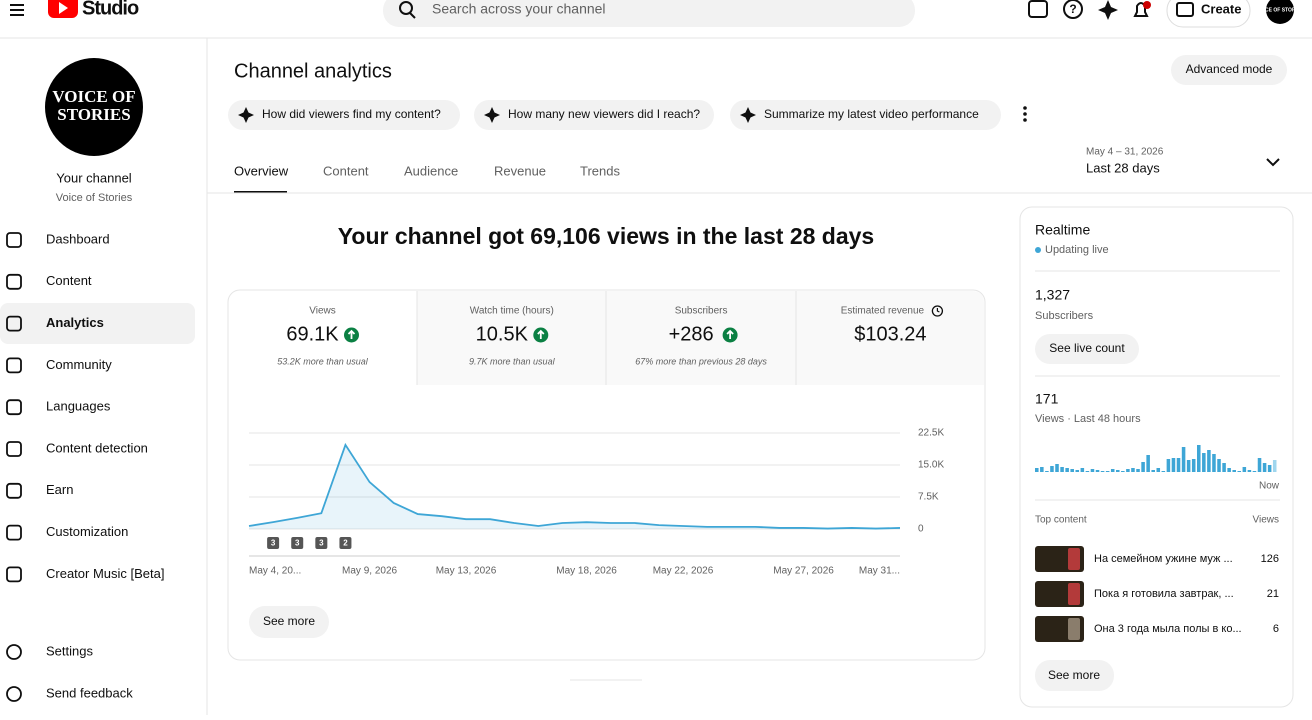 The width and height of the screenshot is (1312, 720). I want to click on tab: Overview, so click(261, 170).